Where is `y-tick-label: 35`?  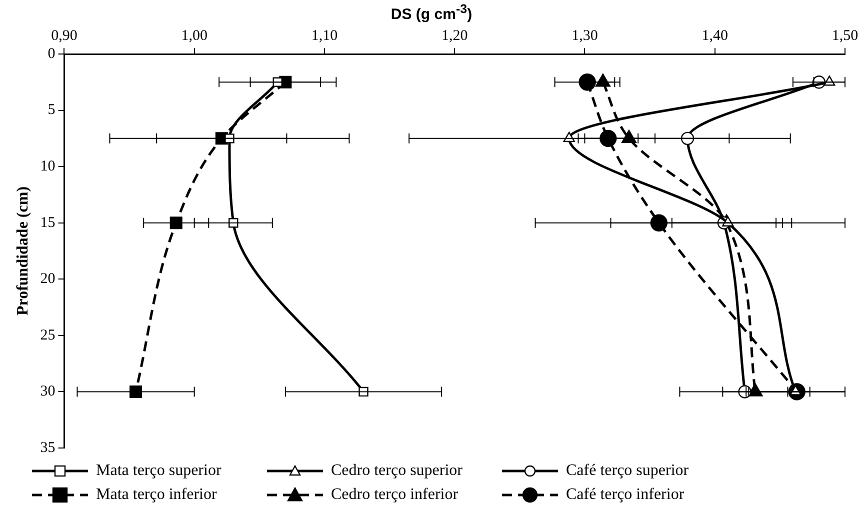
y-tick-label: 35 is located at coordinates (48, 448).